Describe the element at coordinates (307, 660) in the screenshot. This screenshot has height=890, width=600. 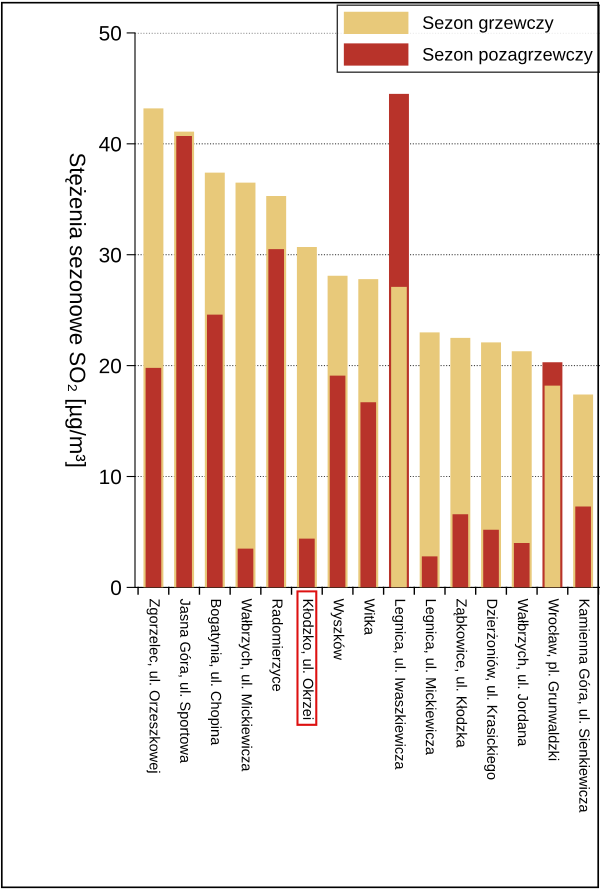
I see `x-tick-label: Kłodzko, ul. Okrzei` at that location.